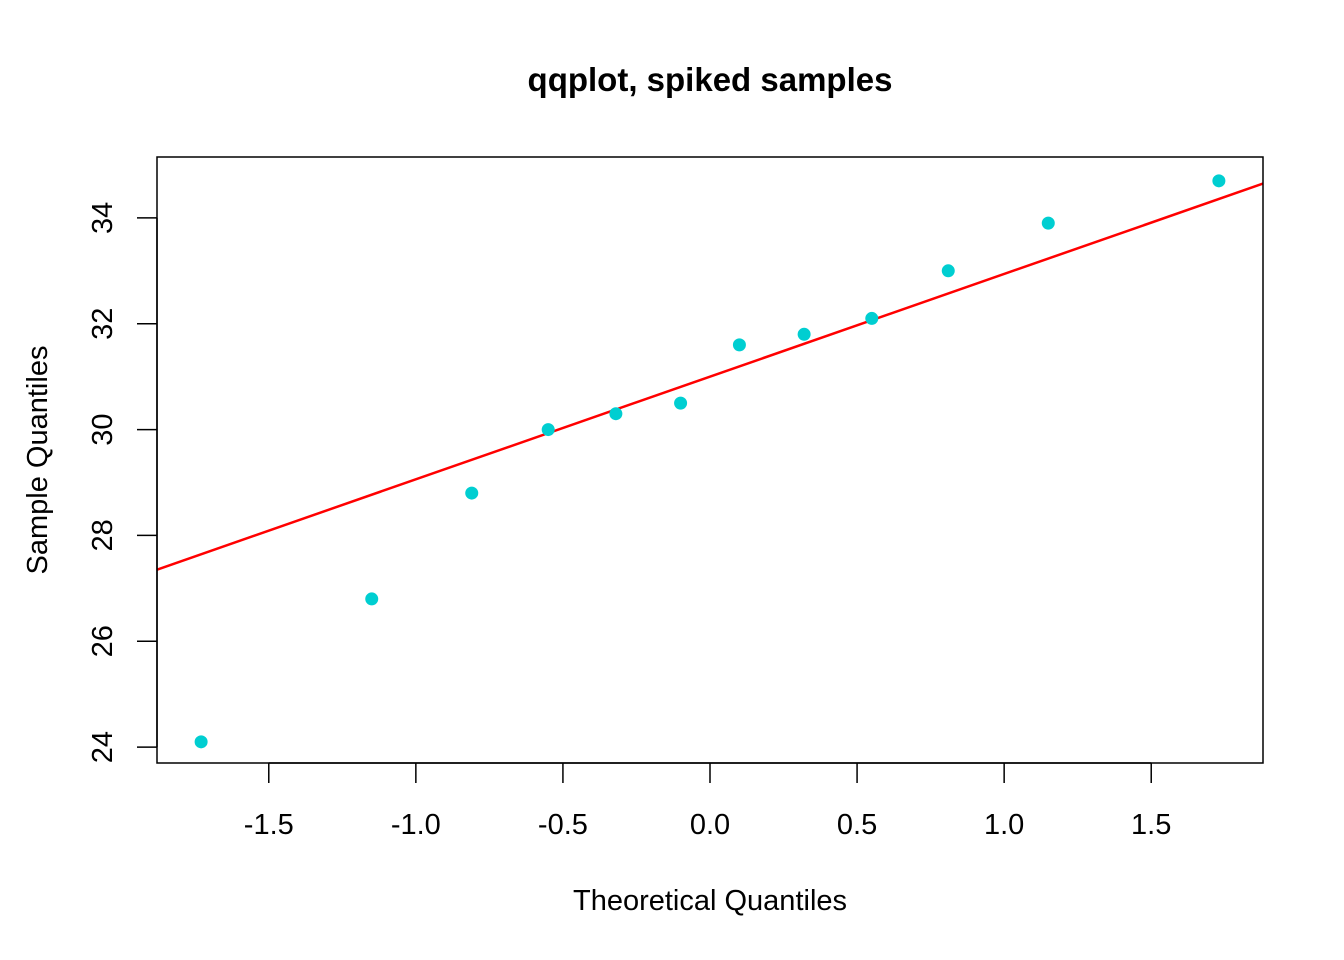 This screenshot has height=960, width=1344. Describe the element at coordinates (122, 482) in the screenshot. I see `y-axis: 24 26 28 30 32 34` at that location.